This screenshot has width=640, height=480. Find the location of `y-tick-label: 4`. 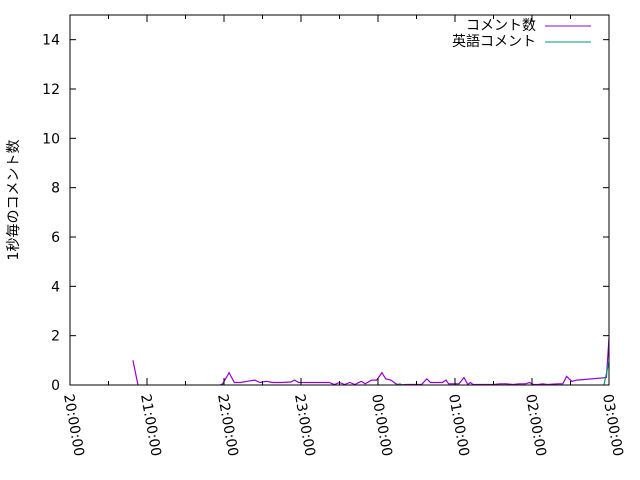

y-tick-label: 4 is located at coordinates (55, 287).